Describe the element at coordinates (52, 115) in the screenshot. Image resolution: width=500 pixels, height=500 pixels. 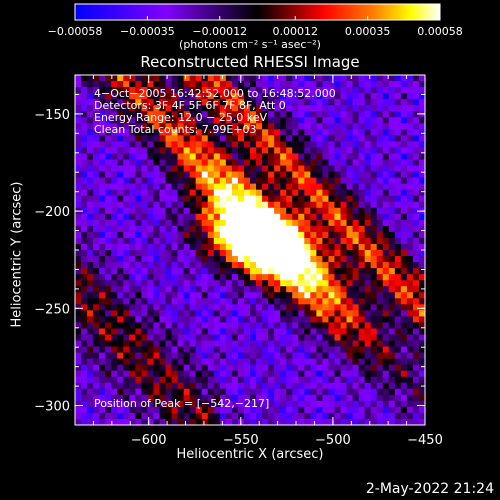
I see `y-tick-label: −150` at that location.